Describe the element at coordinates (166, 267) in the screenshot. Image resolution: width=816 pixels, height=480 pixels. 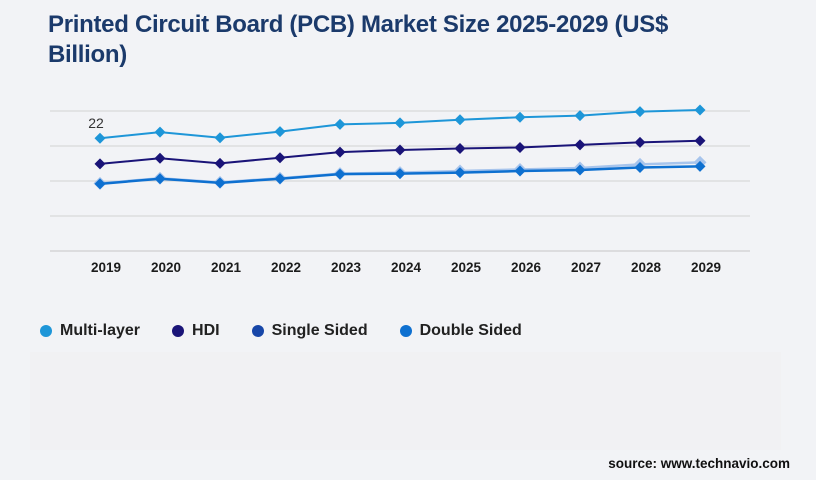
I see `x-axis-tick-label: 2020` at that location.